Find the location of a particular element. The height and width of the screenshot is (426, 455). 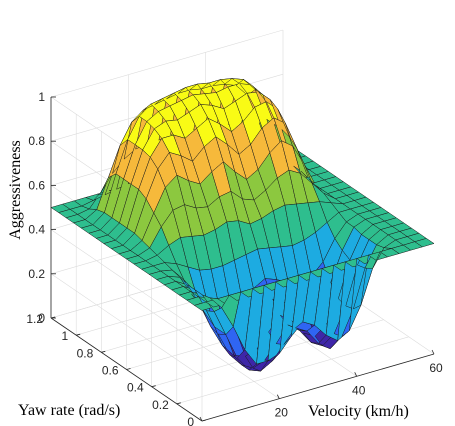

y-tick-label: 0 is located at coordinates (190, 420).